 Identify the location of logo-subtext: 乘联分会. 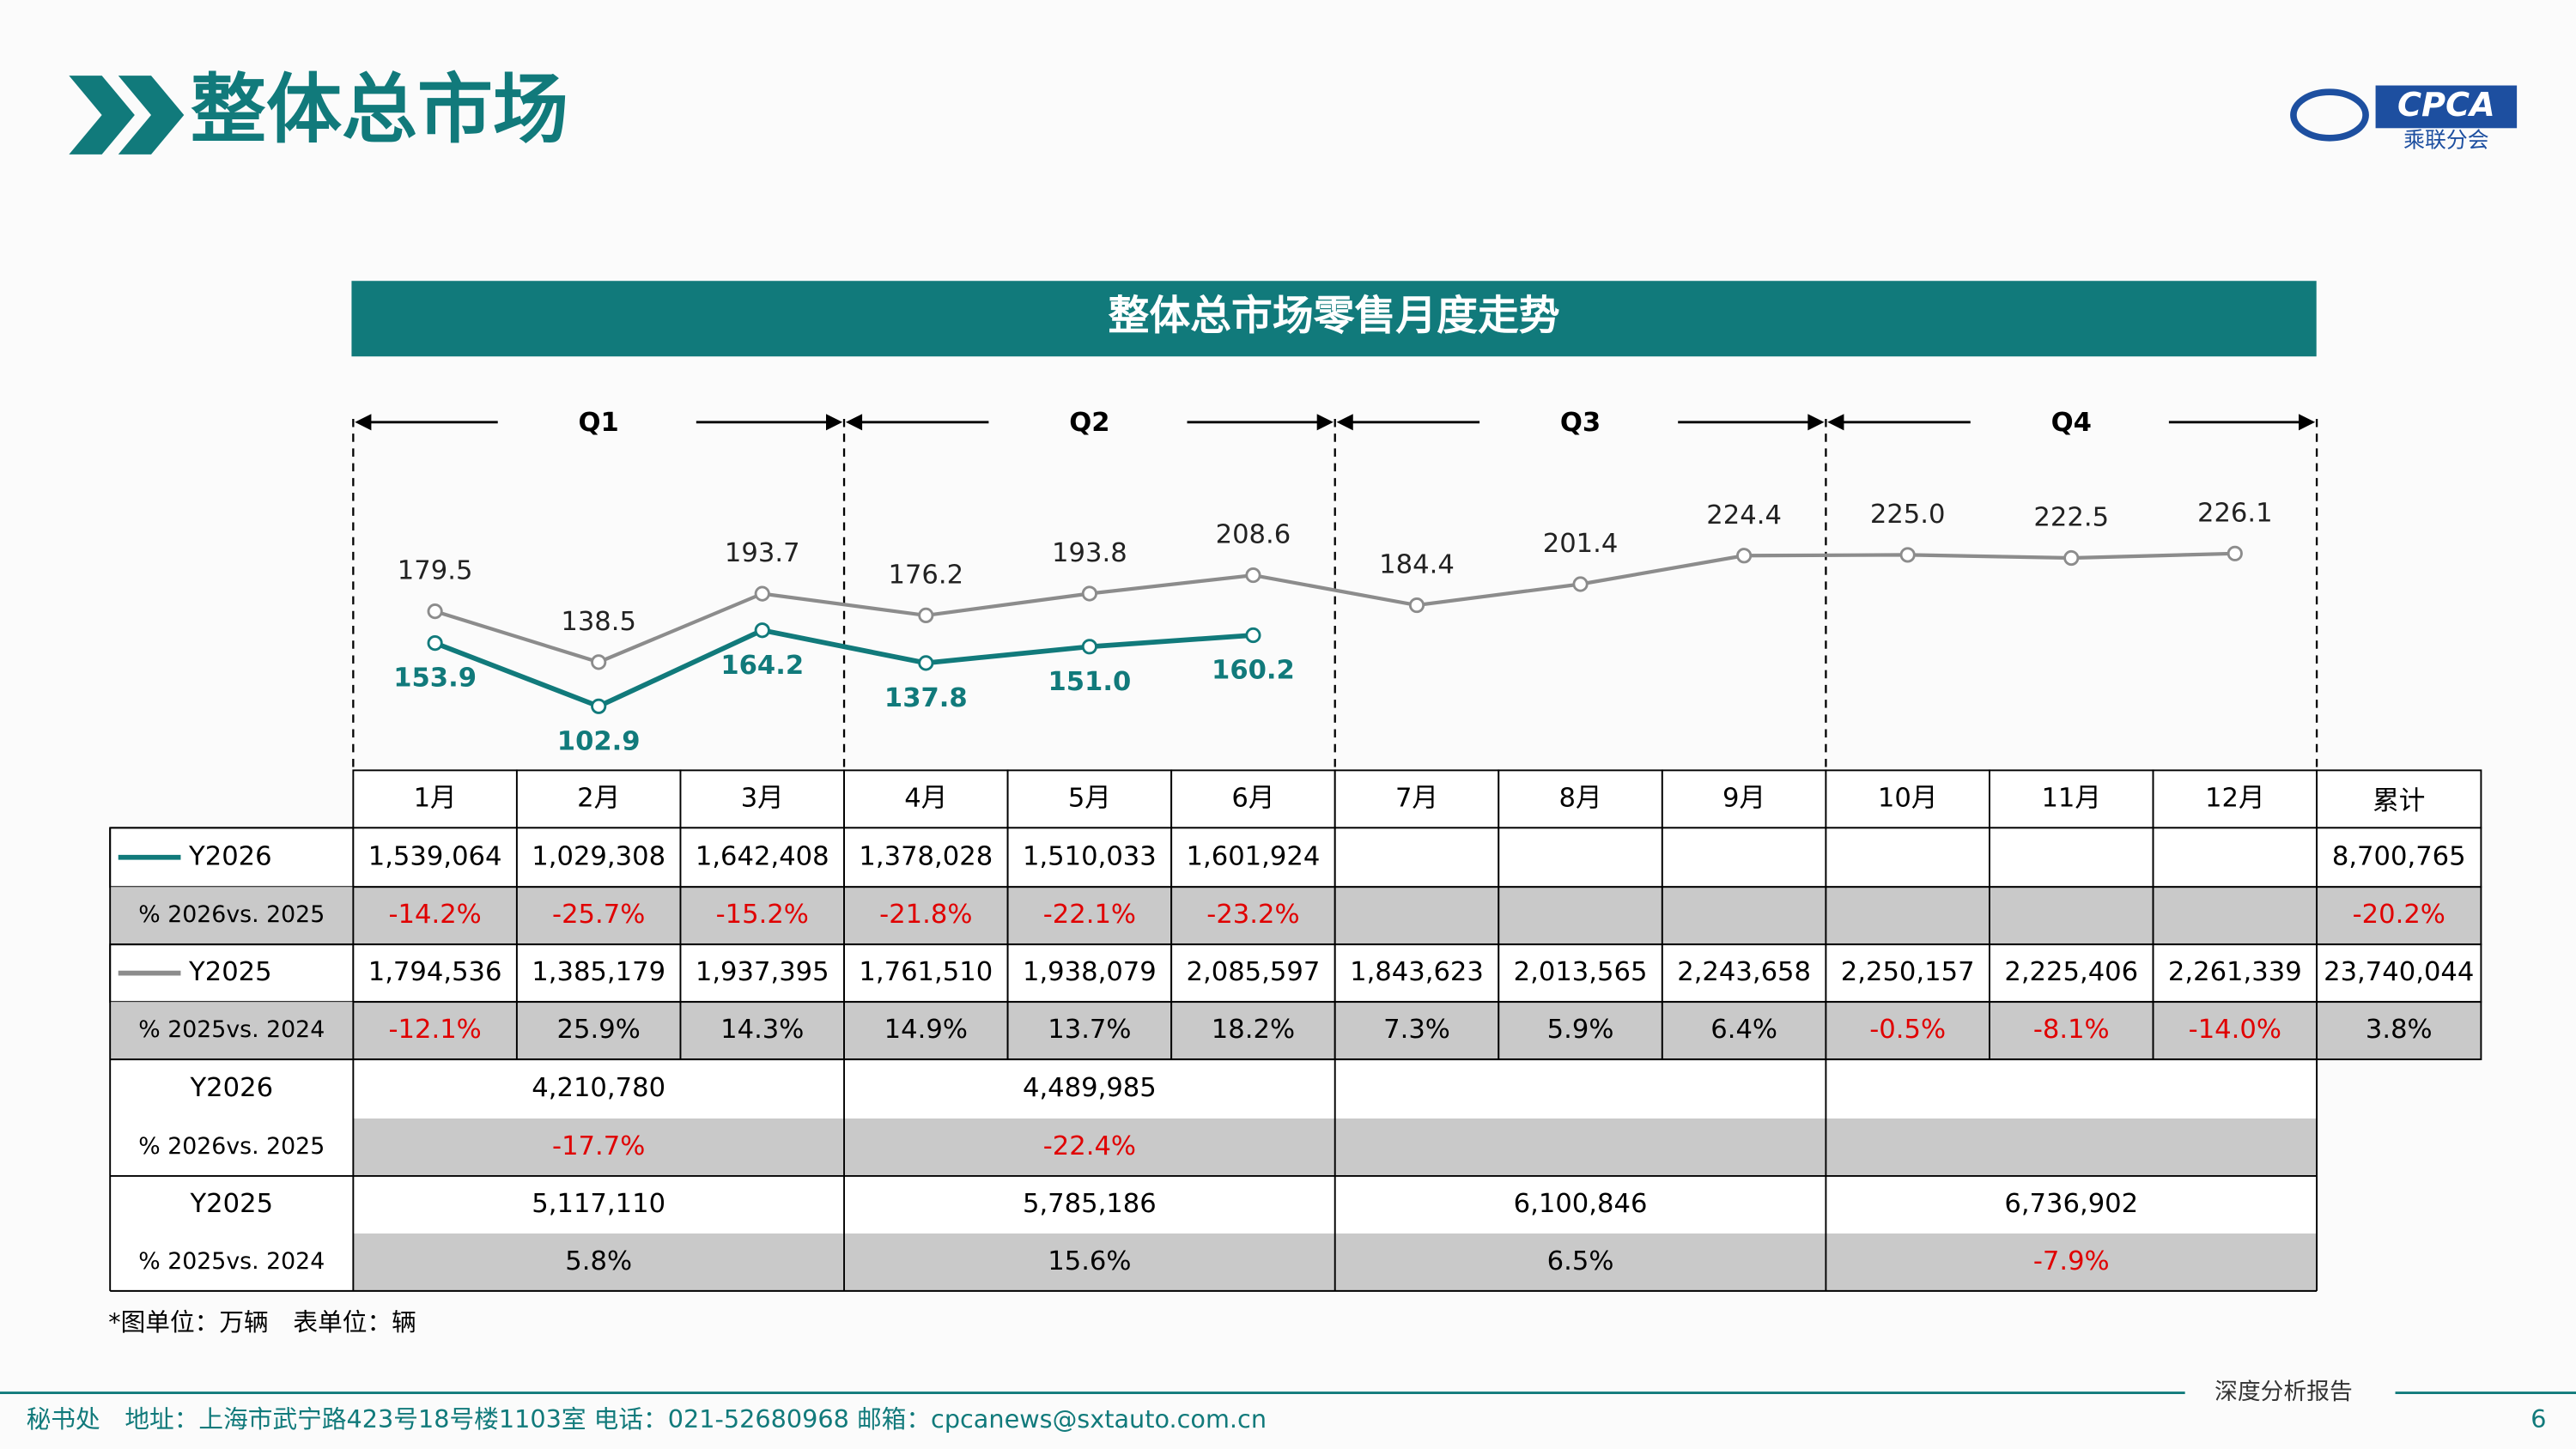
(2445, 140).